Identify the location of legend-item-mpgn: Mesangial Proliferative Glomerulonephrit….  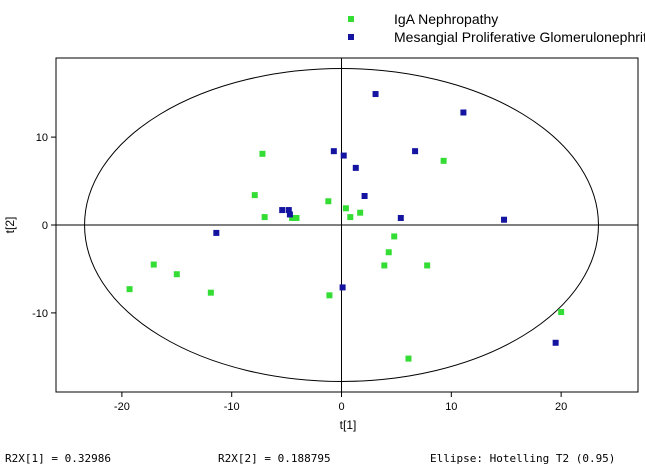
(496, 37).